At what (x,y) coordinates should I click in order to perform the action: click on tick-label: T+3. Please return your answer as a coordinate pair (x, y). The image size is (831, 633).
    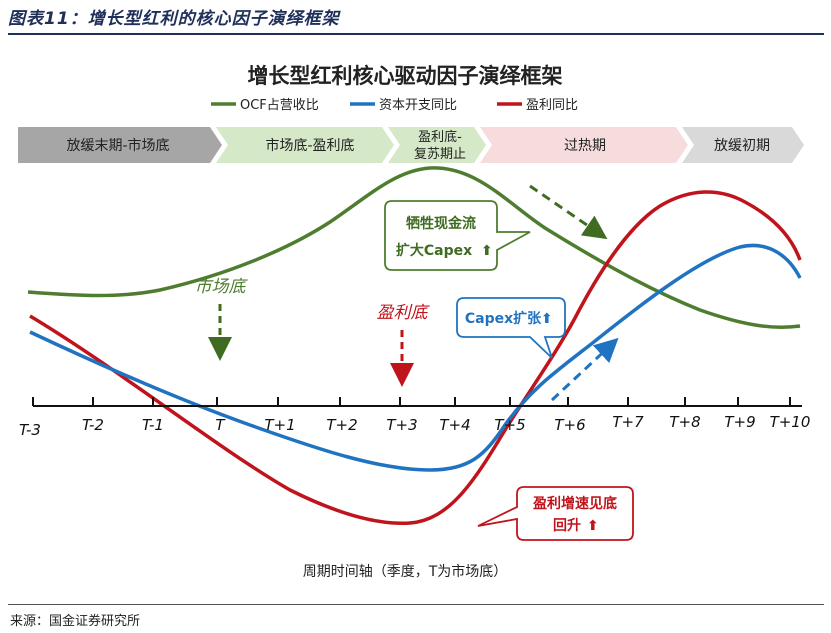
    Looking at the image, I should click on (401, 425).